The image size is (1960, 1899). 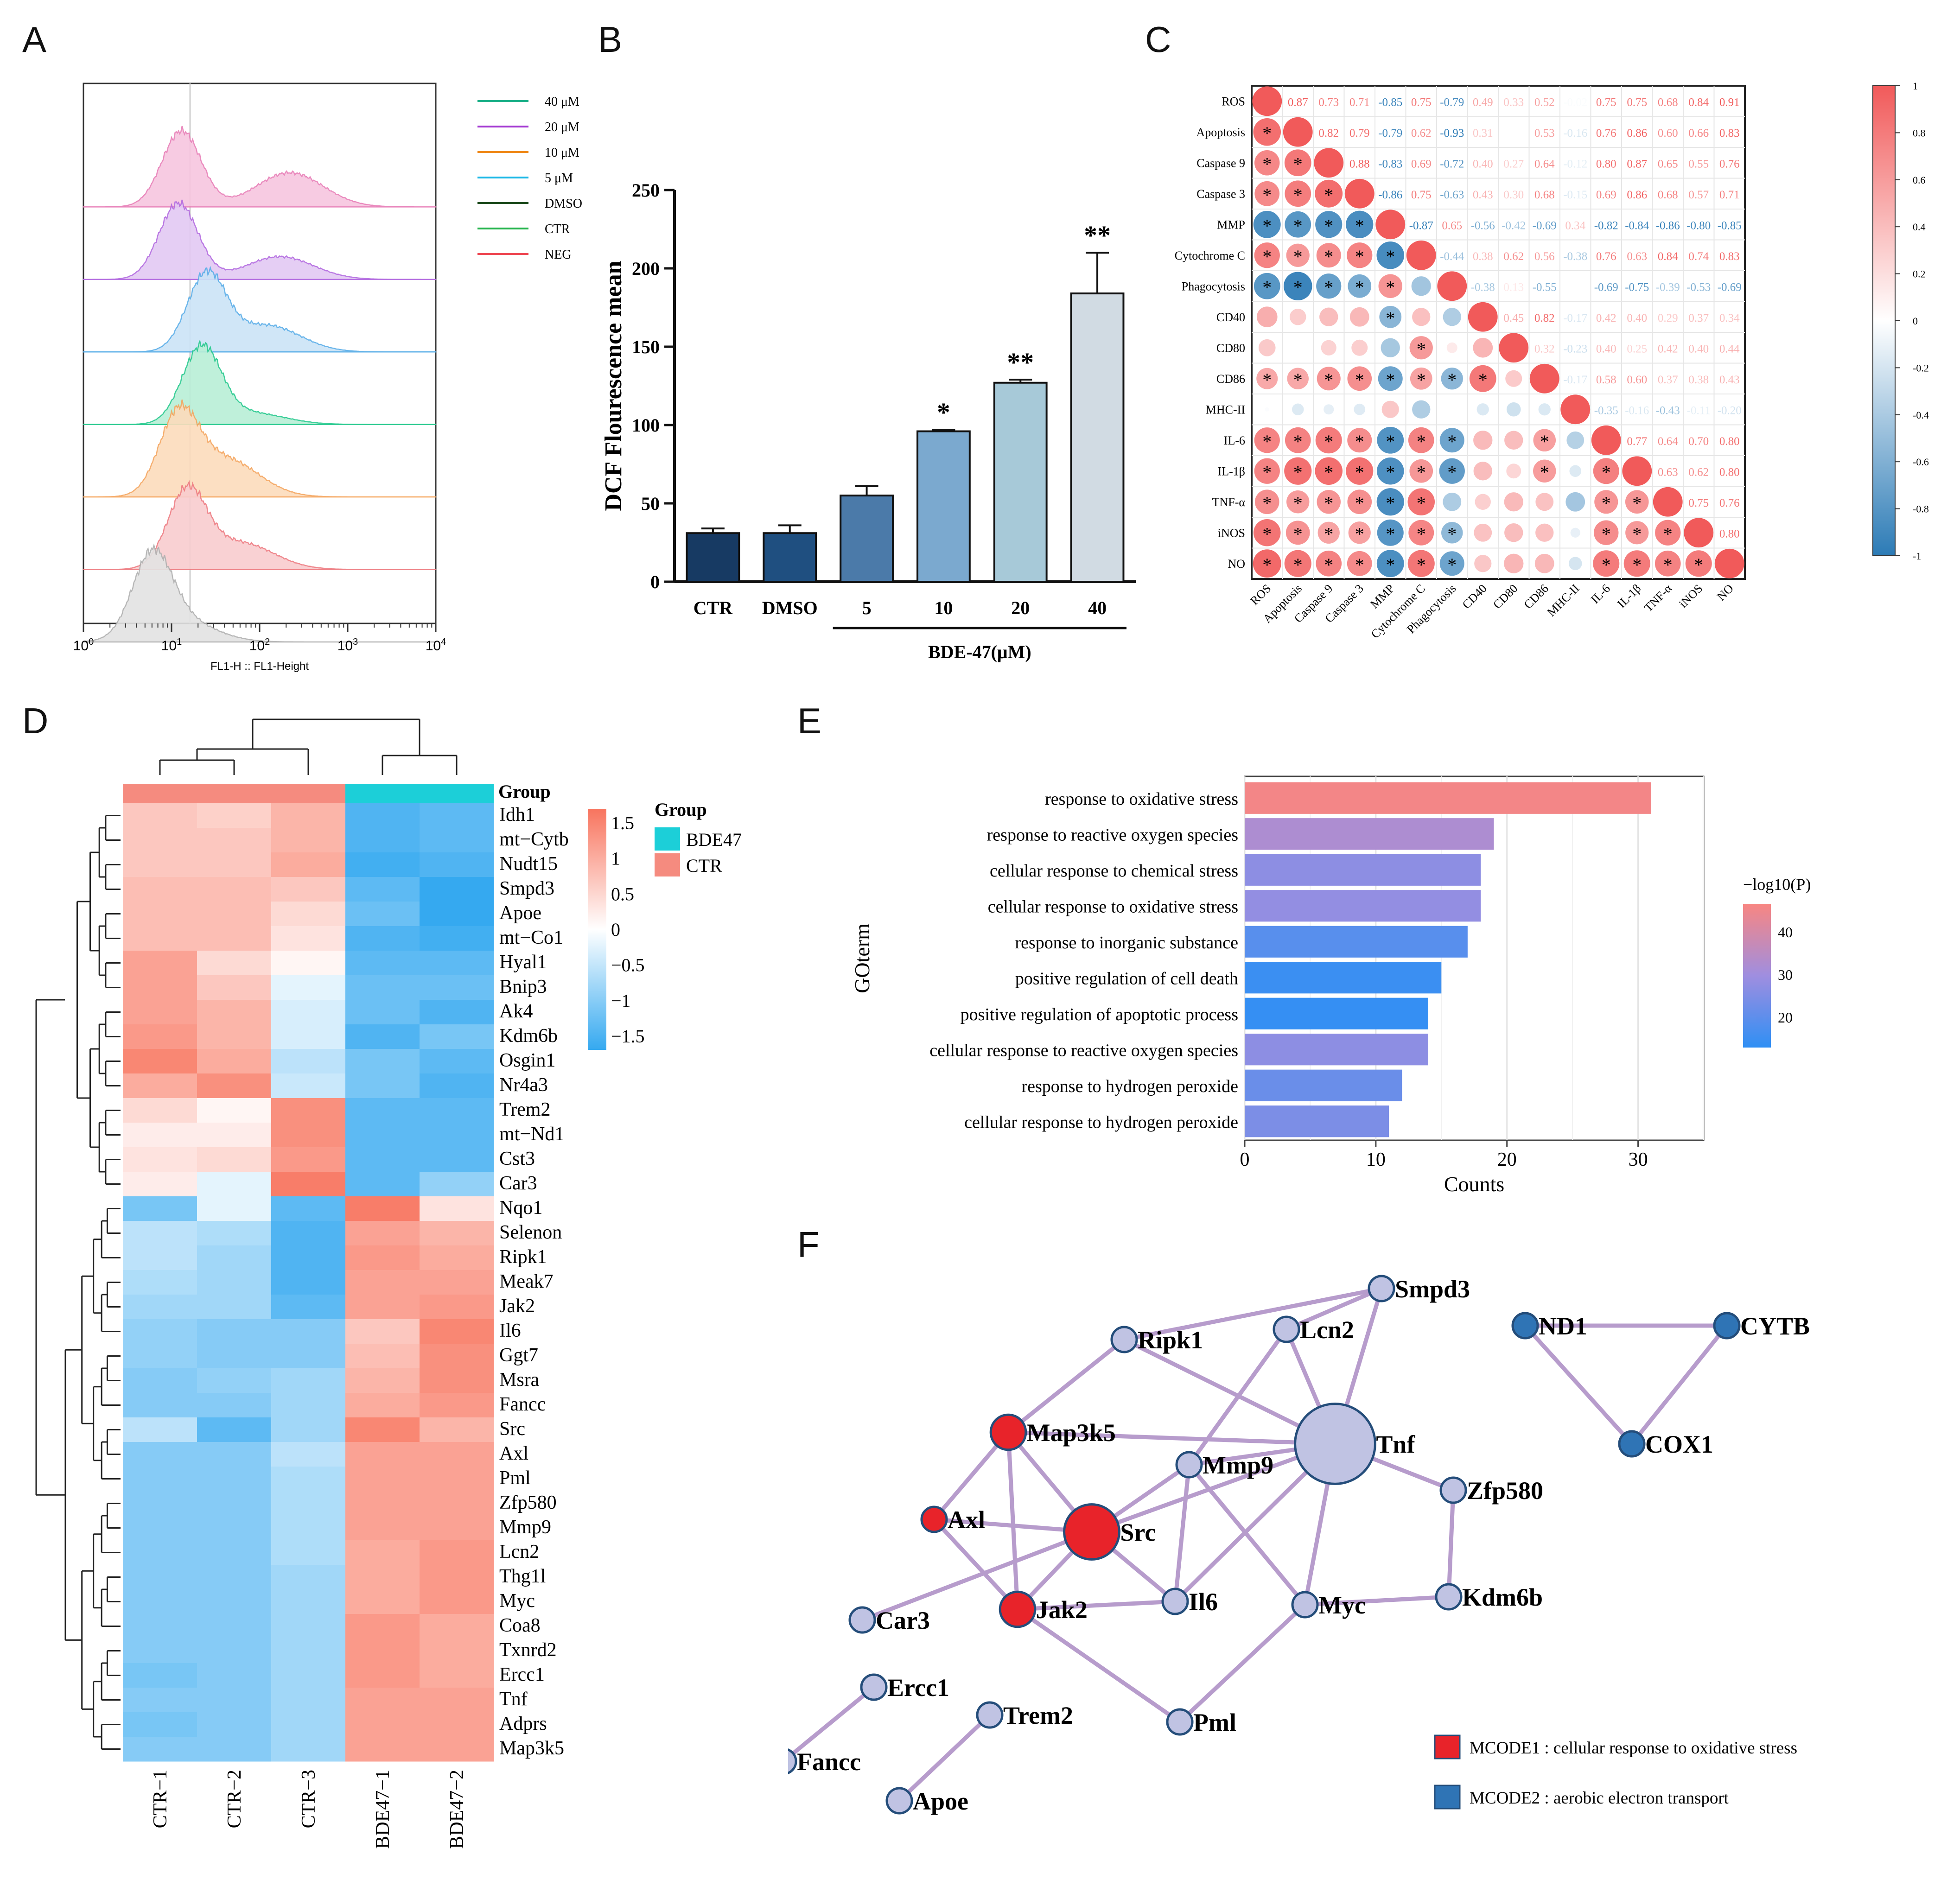 What do you see at coordinates (1483, 164) in the screenshot?
I see `corr-value: 0.40` at bounding box center [1483, 164].